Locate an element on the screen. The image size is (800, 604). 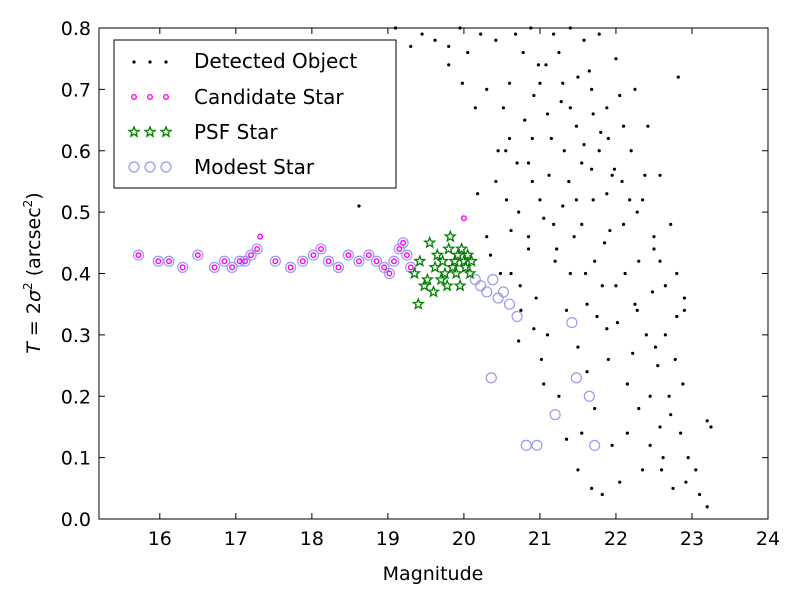
x-tick-label: 22 is located at coordinates (616, 539).